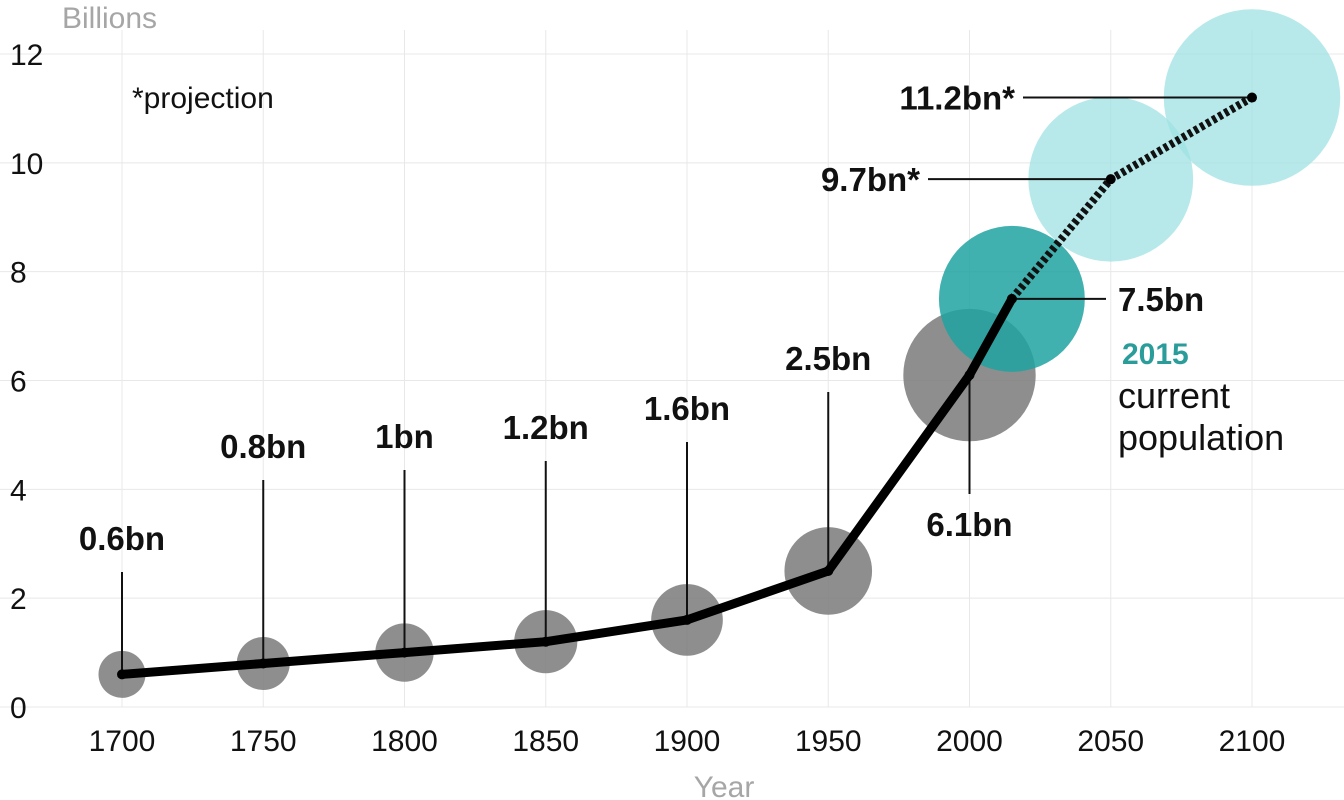 The image size is (1344, 800). Describe the element at coordinates (545, 741) in the screenshot. I see `x-tick-label: 1850` at that location.